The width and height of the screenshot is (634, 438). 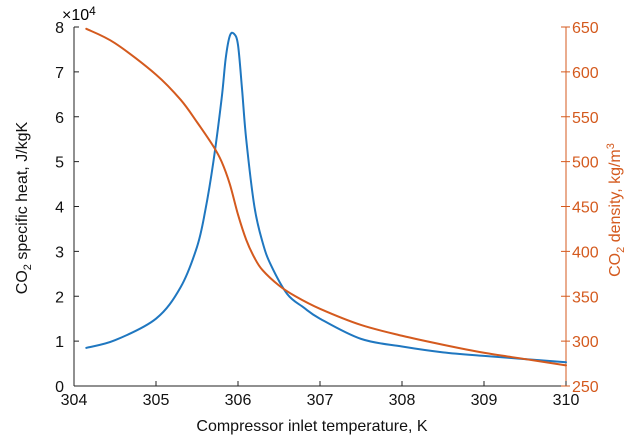 I want to click on left-y-tick-label: 5, so click(x=59, y=163).